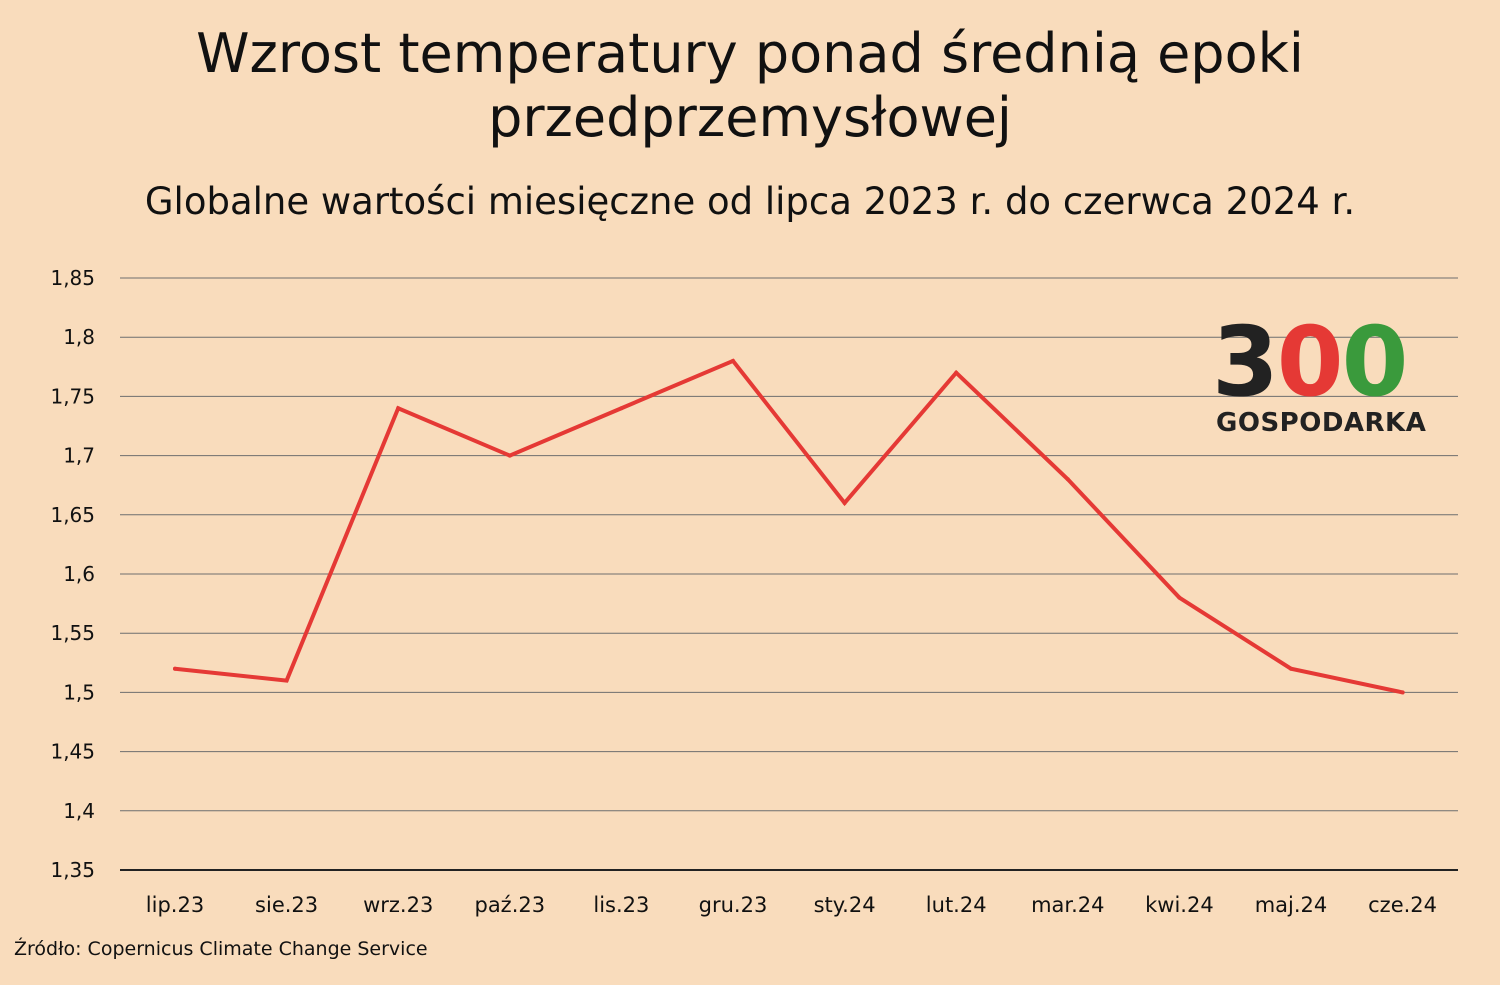 The width and height of the screenshot is (1500, 985). I want to click on x-tick-label: wrz.23, so click(398, 905).